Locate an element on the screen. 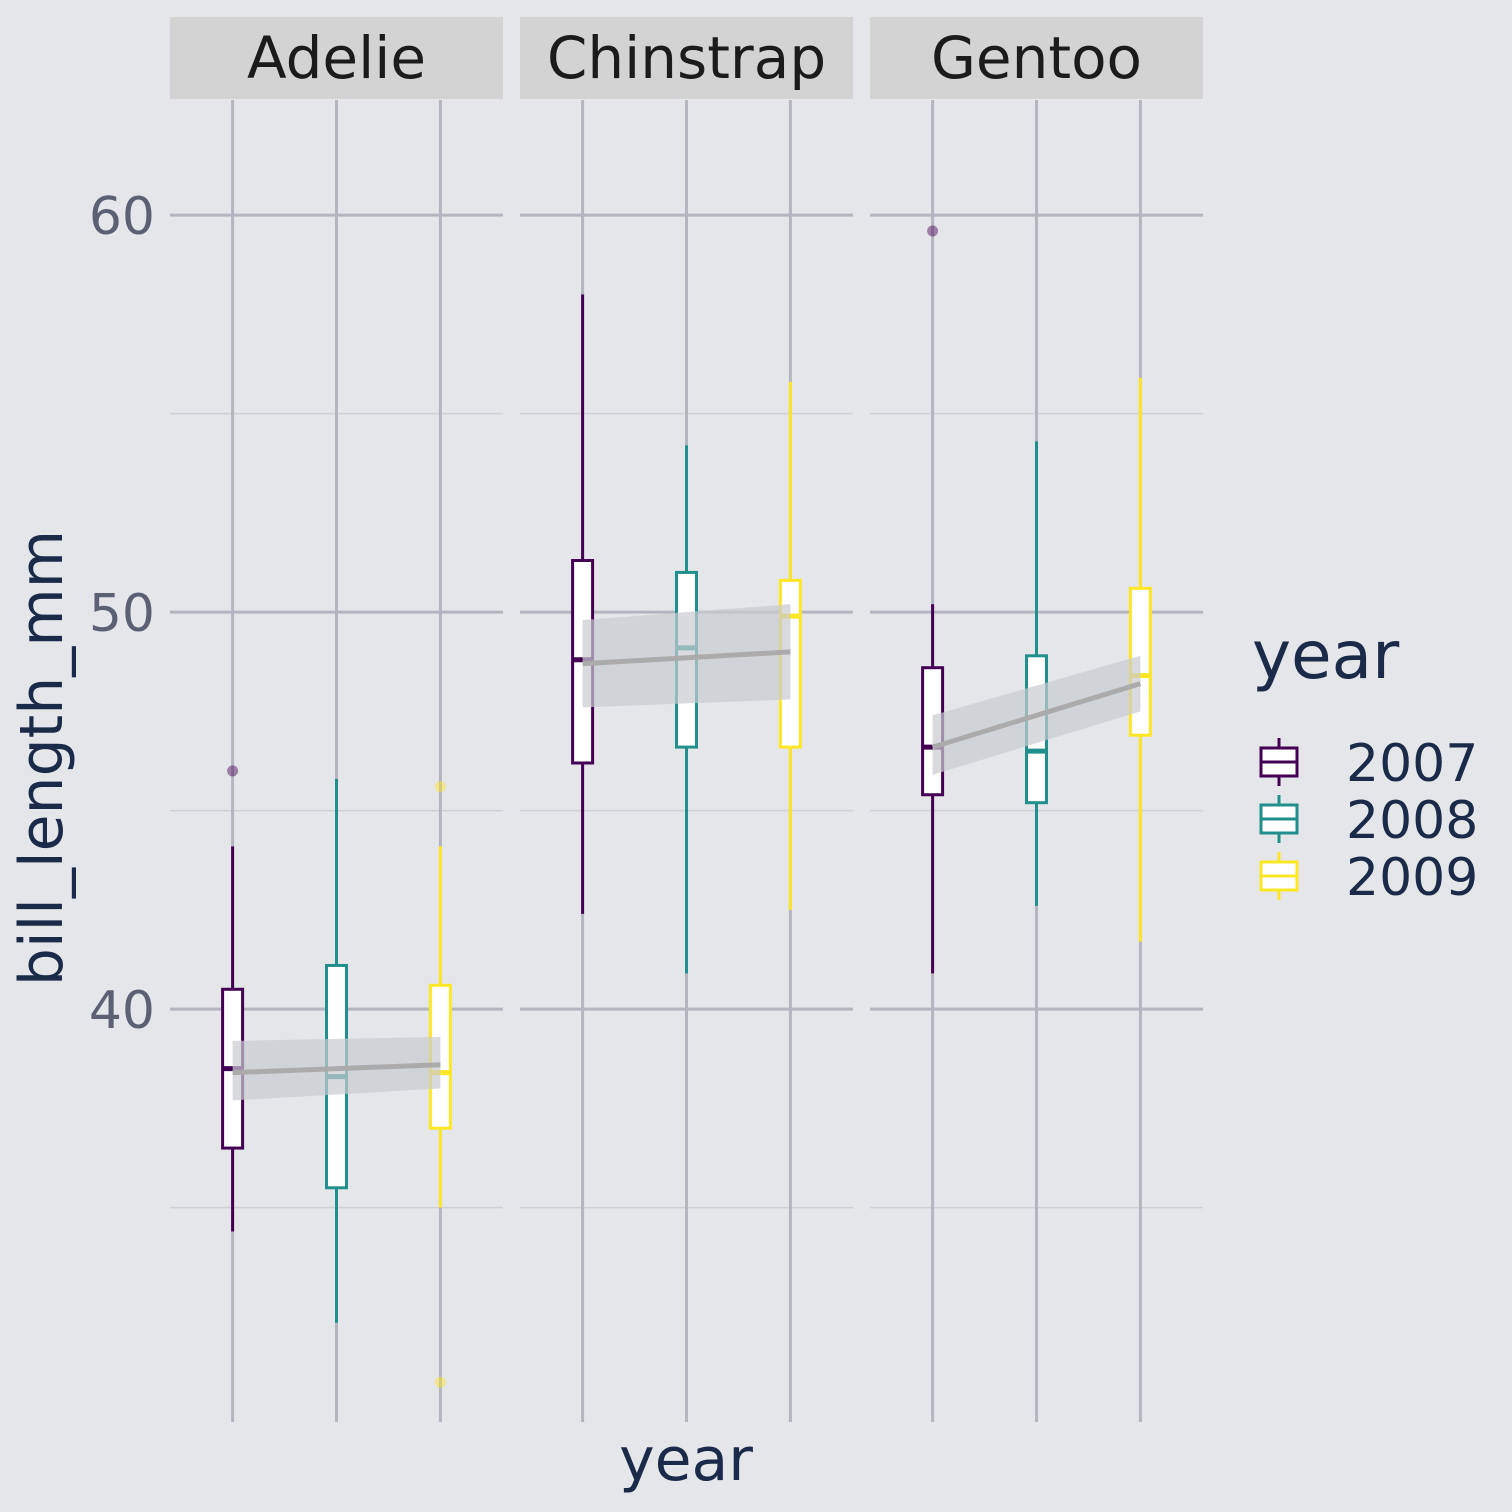 The height and width of the screenshot is (1512, 1512). facet-strip-label: Chinstrap is located at coordinates (686, 58).